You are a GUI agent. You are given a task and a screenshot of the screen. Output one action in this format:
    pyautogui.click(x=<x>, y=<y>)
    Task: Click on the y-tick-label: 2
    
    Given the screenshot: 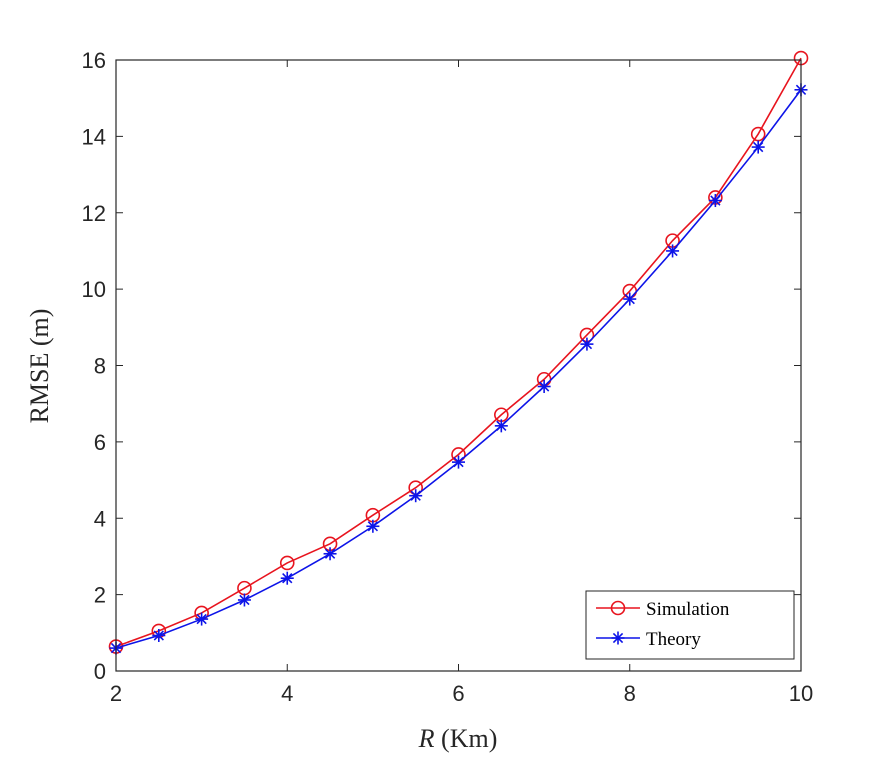 What is the action you would take?
    pyautogui.click(x=100, y=595)
    